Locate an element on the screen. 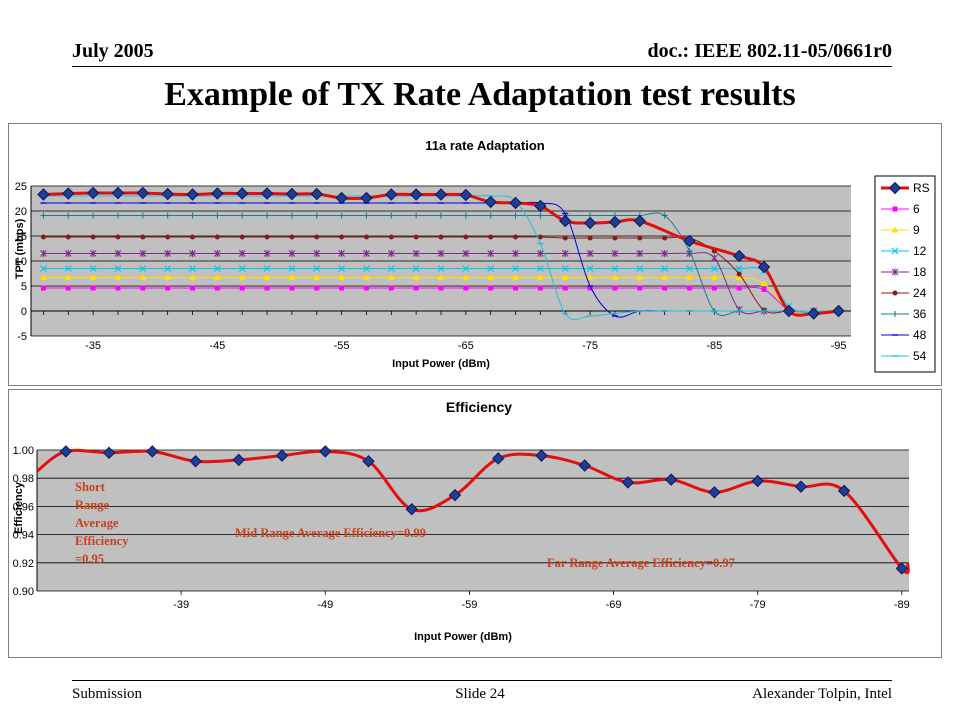 The image size is (960, 720). legend-label: 24 is located at coordinates (920, 293).